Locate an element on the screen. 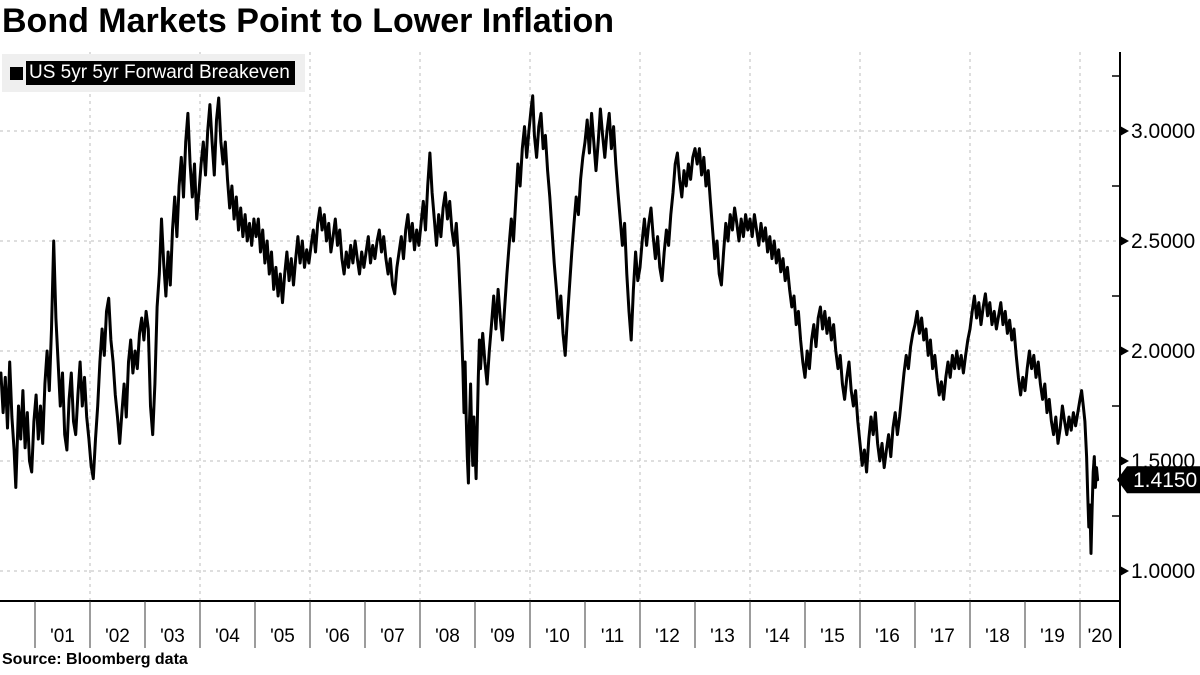 The width and height of the screenshot is (1200, 675). x-axis-label: '07 is located at coordinates (392, 636).